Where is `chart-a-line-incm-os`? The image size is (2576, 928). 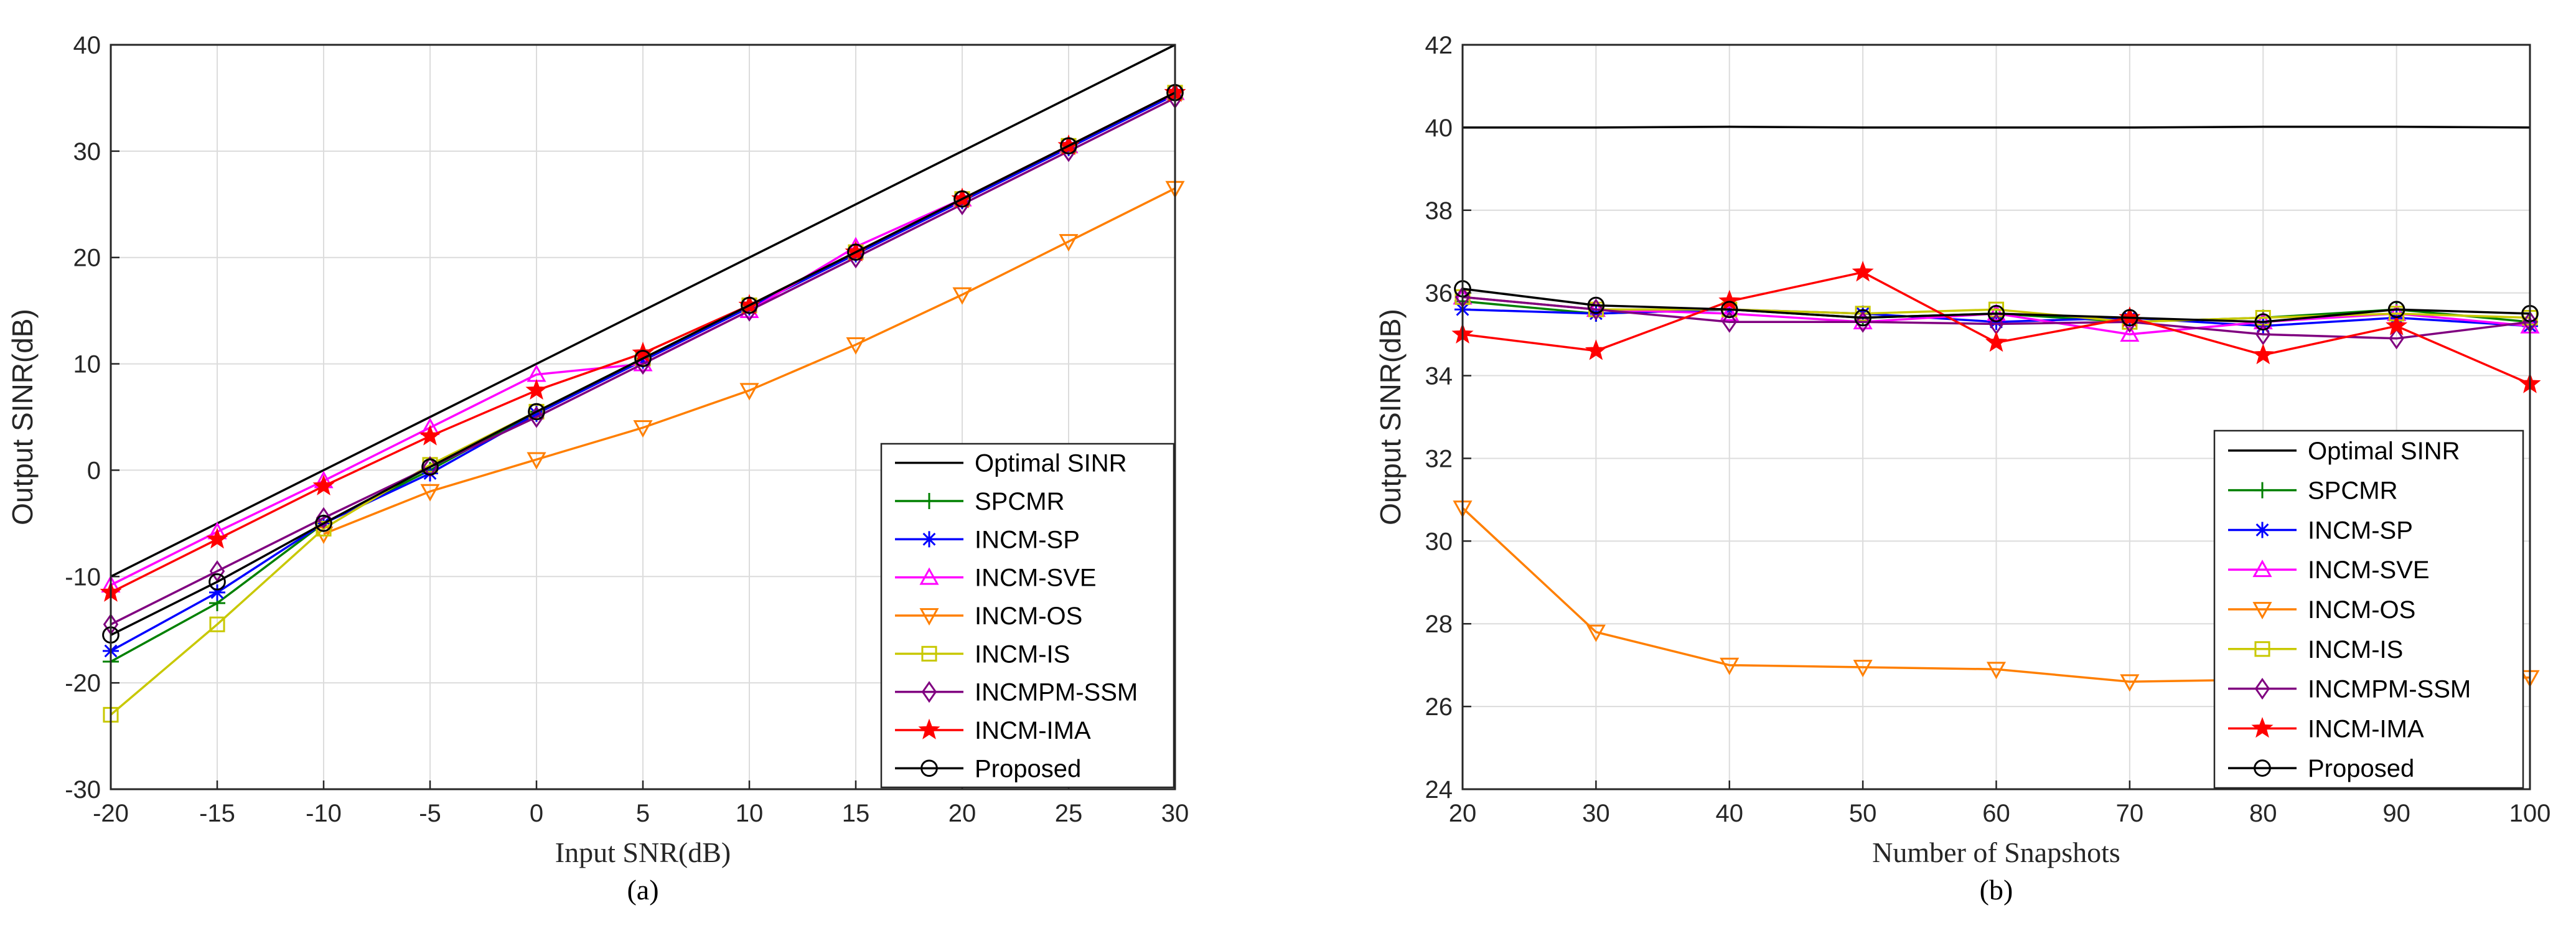 chart-a-line-incm-os is located at coordinates (749, 361).